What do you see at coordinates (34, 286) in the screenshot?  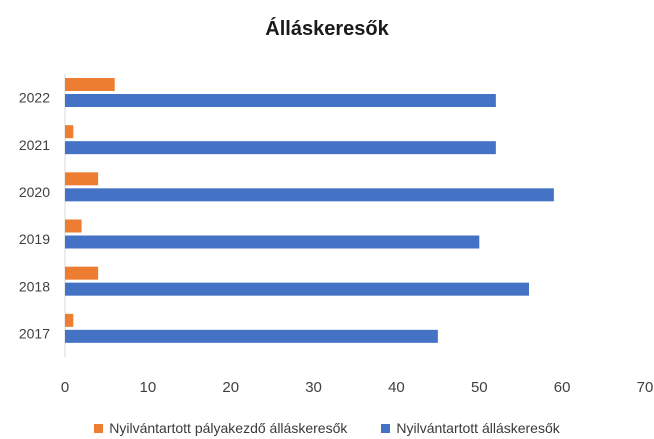 I see `y-tick-label: 2018` at bounding box center [34, 286].